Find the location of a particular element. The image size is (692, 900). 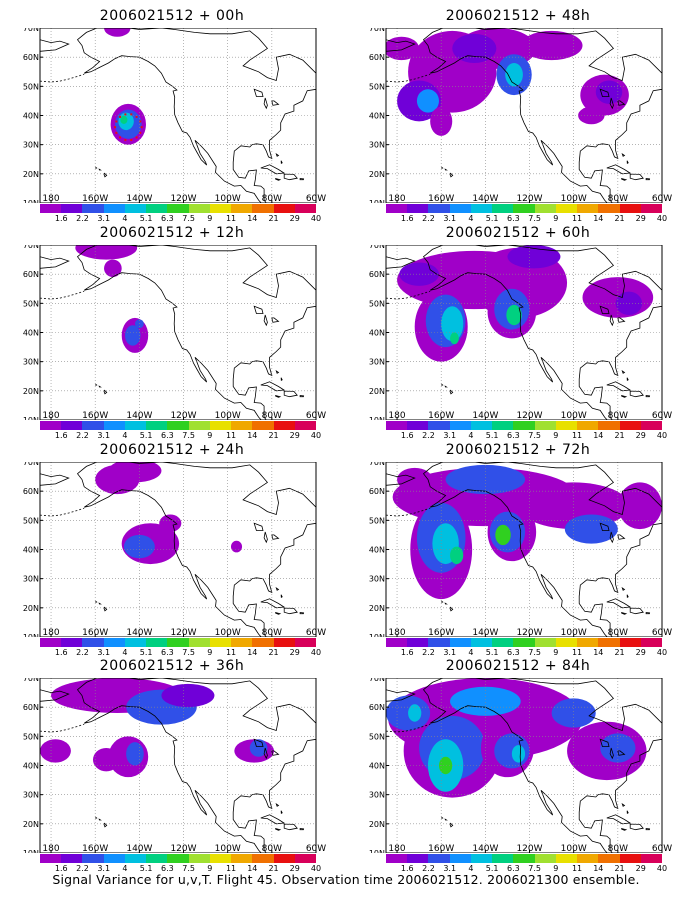

map-60h: 70N60N50N40N30N20N10N is located at coordinates (518, 333).